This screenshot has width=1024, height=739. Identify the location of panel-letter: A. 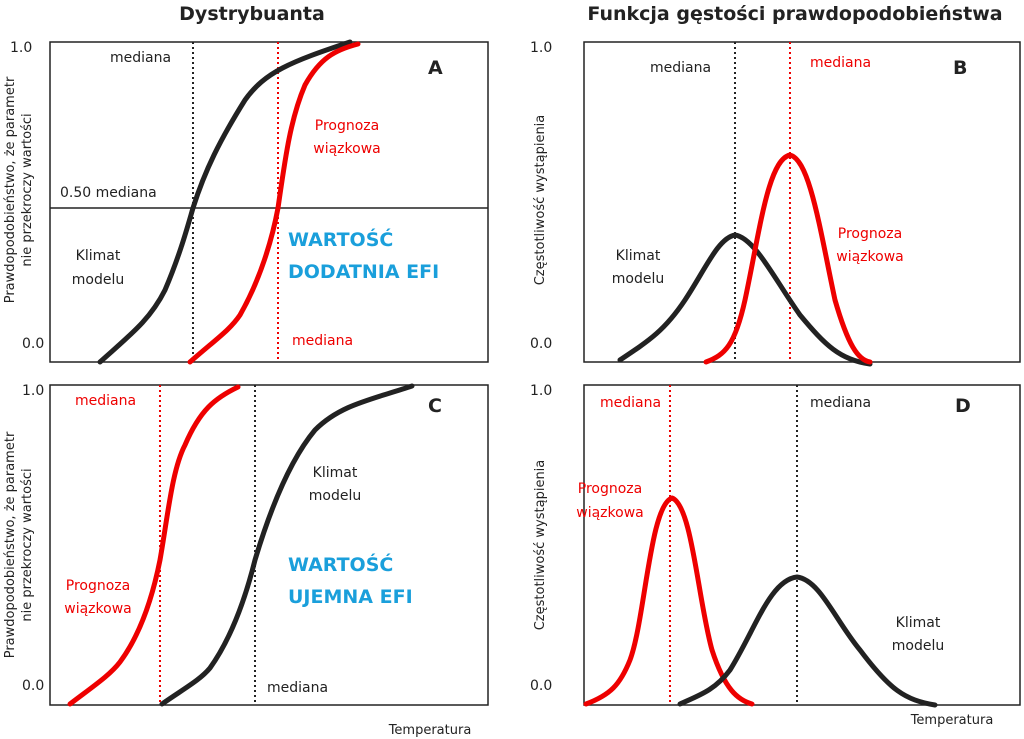
(435, 68).